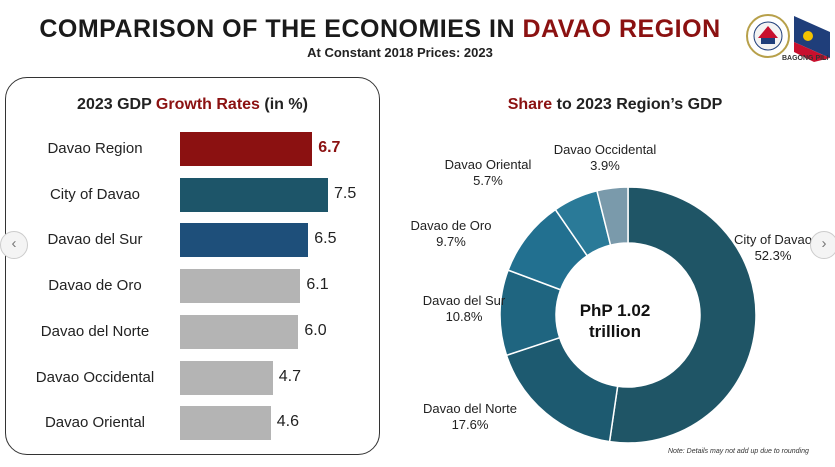 The width and height of the screenshot is (835, 467). Describe the element at coordinates (805, 58) in the screenshot. I see `logo-text: BAGONG PILI` at that location.